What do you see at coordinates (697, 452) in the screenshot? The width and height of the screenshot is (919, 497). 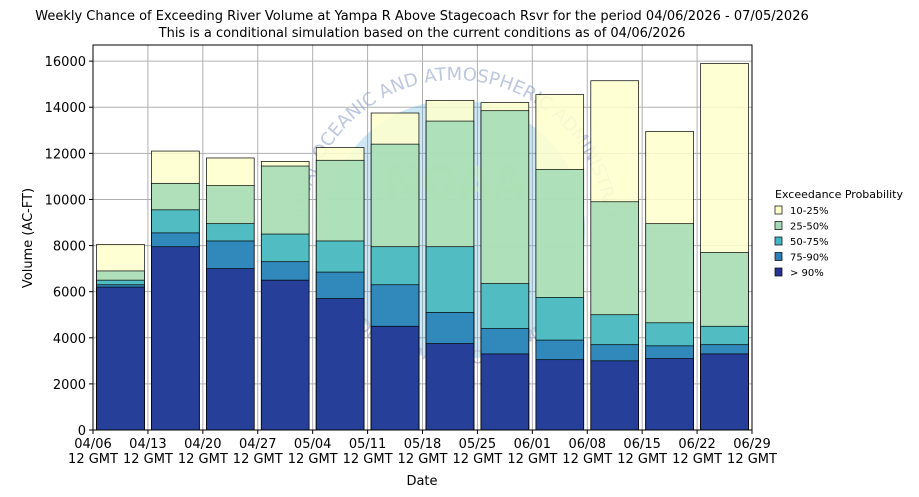 I see `x-tick-label: 06/22 12 GMT` at bounding box center [697, 452].